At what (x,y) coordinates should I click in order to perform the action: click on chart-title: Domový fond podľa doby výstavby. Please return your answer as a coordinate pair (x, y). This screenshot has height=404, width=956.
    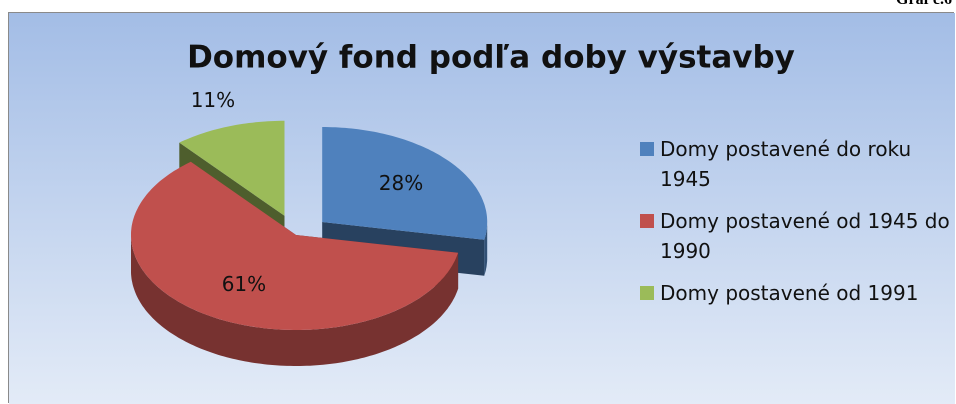
    Looking at the image, I should click on (491, 58).